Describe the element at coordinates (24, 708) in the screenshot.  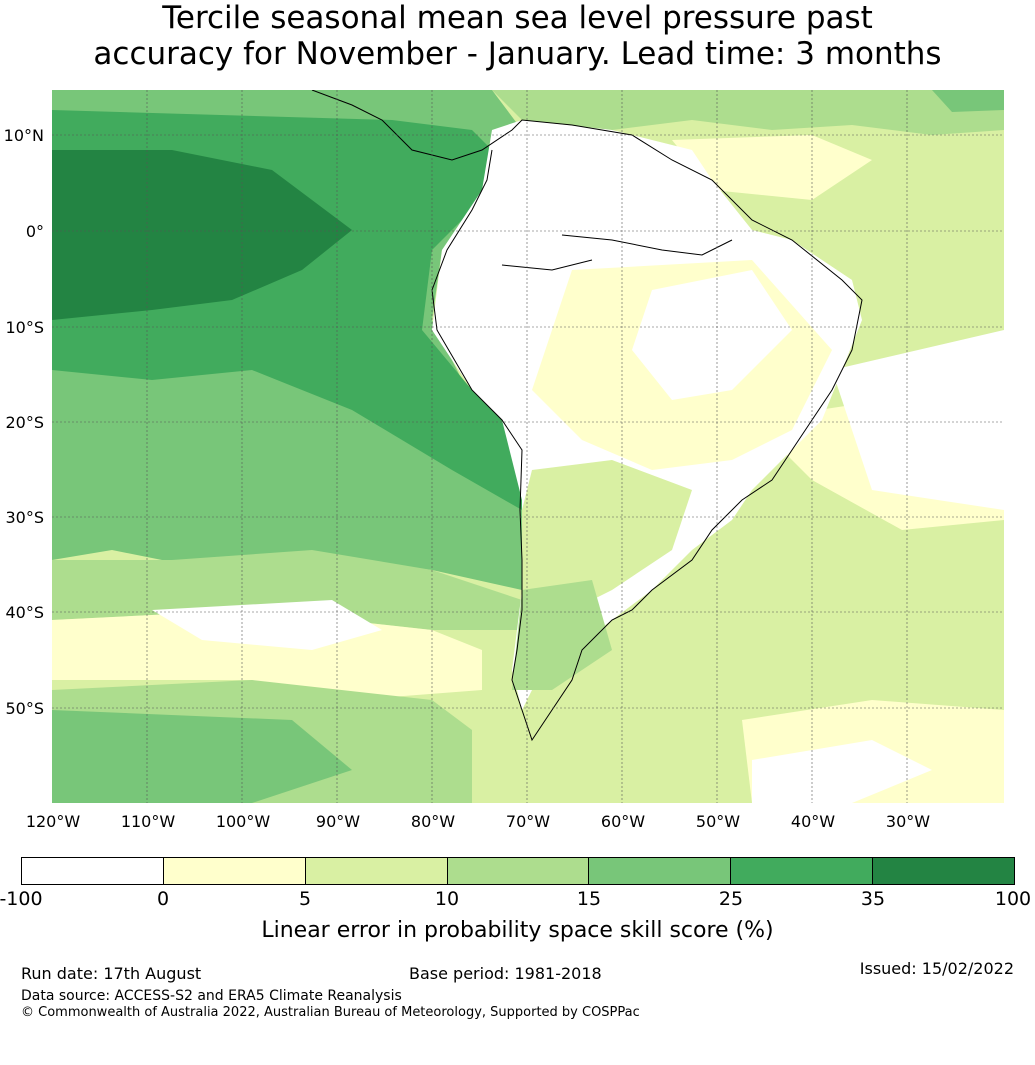
I see `lat-label-50s: 50°S` at that location.